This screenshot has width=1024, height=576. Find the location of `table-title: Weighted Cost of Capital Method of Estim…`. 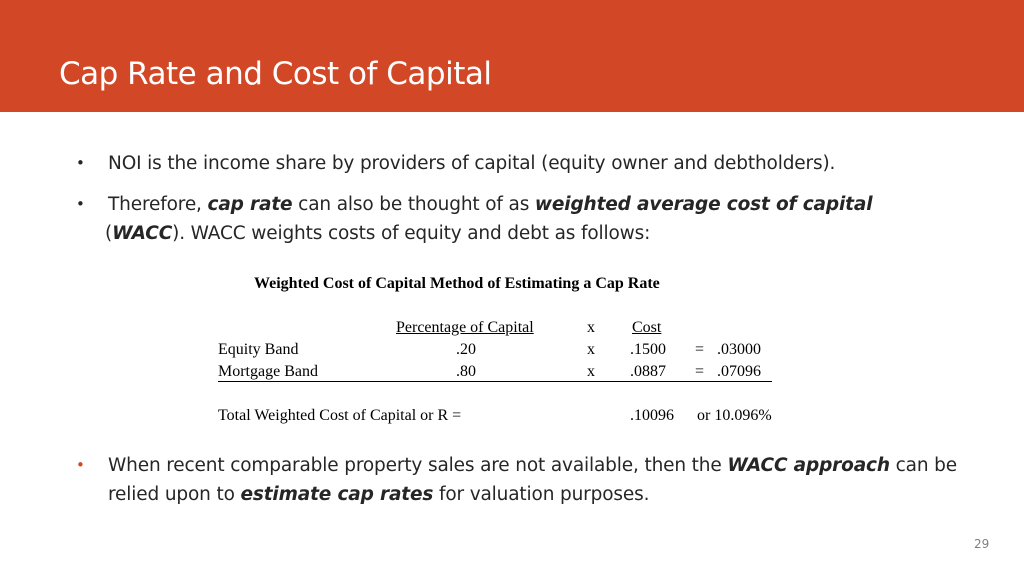

table-title: Weighted Cost of Capital Method of Estim… is located at coordinates (457, 283).